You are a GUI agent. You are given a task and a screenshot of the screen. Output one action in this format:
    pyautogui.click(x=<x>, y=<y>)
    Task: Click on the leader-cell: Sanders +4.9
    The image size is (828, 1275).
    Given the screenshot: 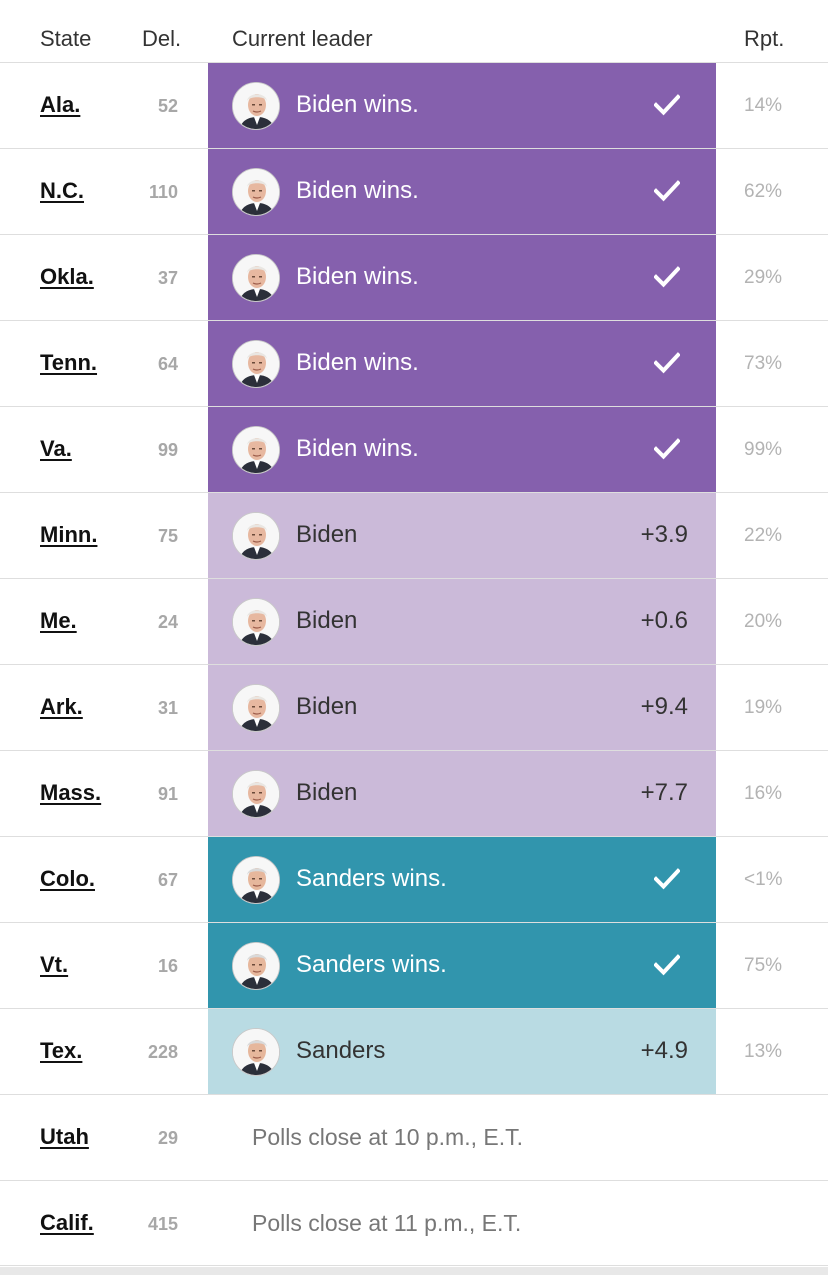 What is the action you would take?
    pyautogui.click(x=462, y=1051)
    